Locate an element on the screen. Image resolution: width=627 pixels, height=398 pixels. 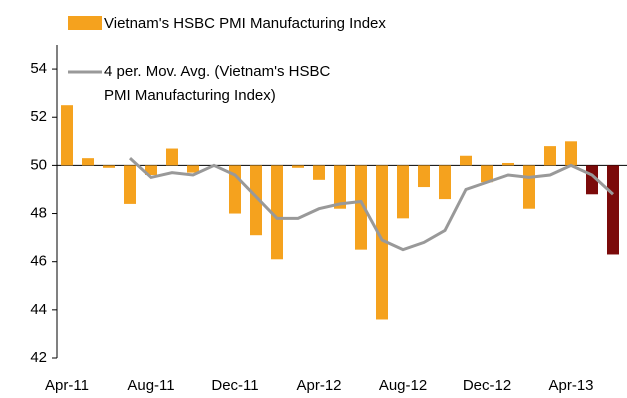
x-tick-label: Apr-13 is located at coordinates (570, 385).